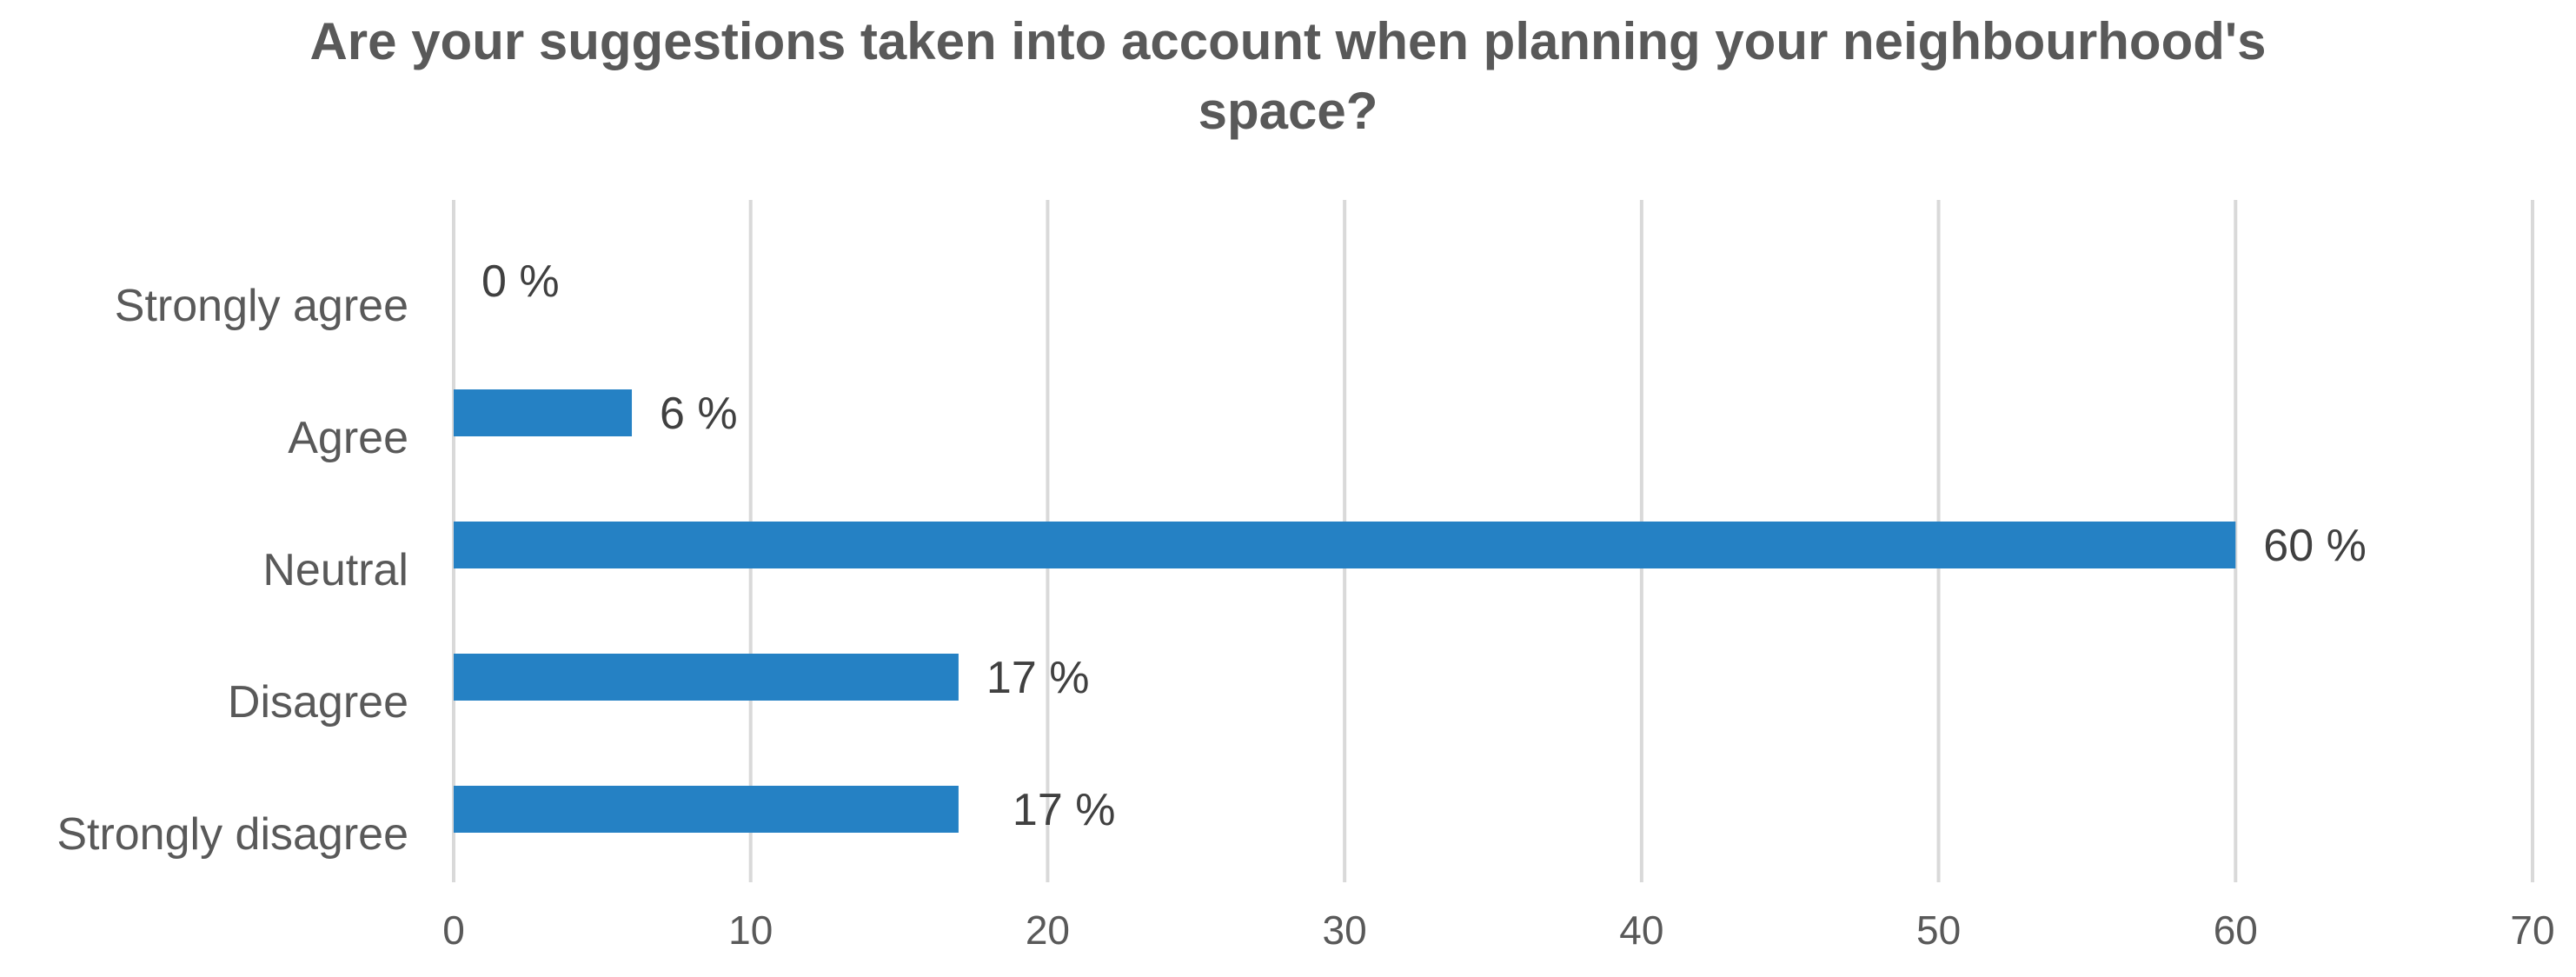  What do you see at coordinates (1498, 930) in the screenshot?
I see `x-axis-tick-labels: 0 10 20 30 40 50 60 70` at bounding box center [1498, 930].